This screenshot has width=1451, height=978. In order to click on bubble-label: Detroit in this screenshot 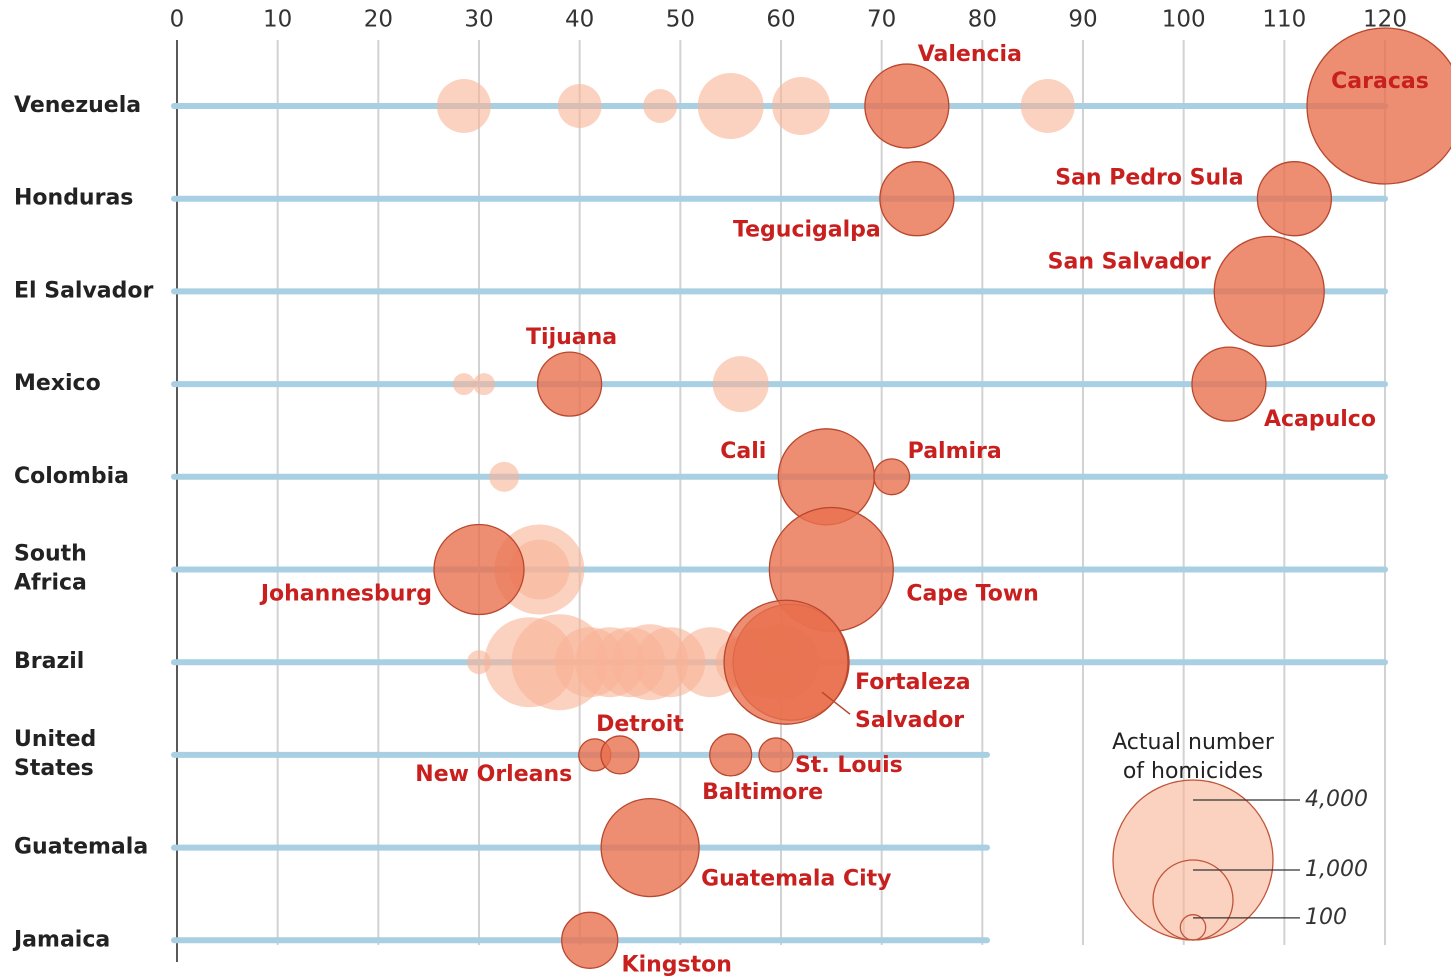, I will do `click(640, 724)`.